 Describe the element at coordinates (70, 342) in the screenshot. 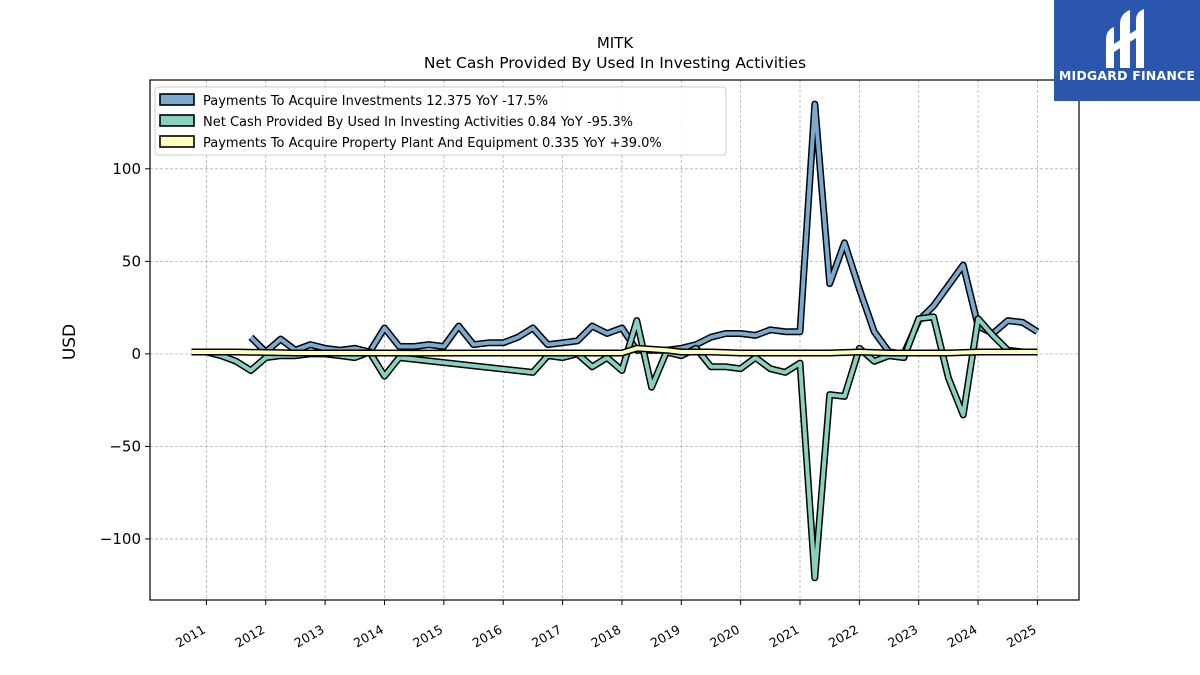

I see `y-axis-label: USD` at that location.